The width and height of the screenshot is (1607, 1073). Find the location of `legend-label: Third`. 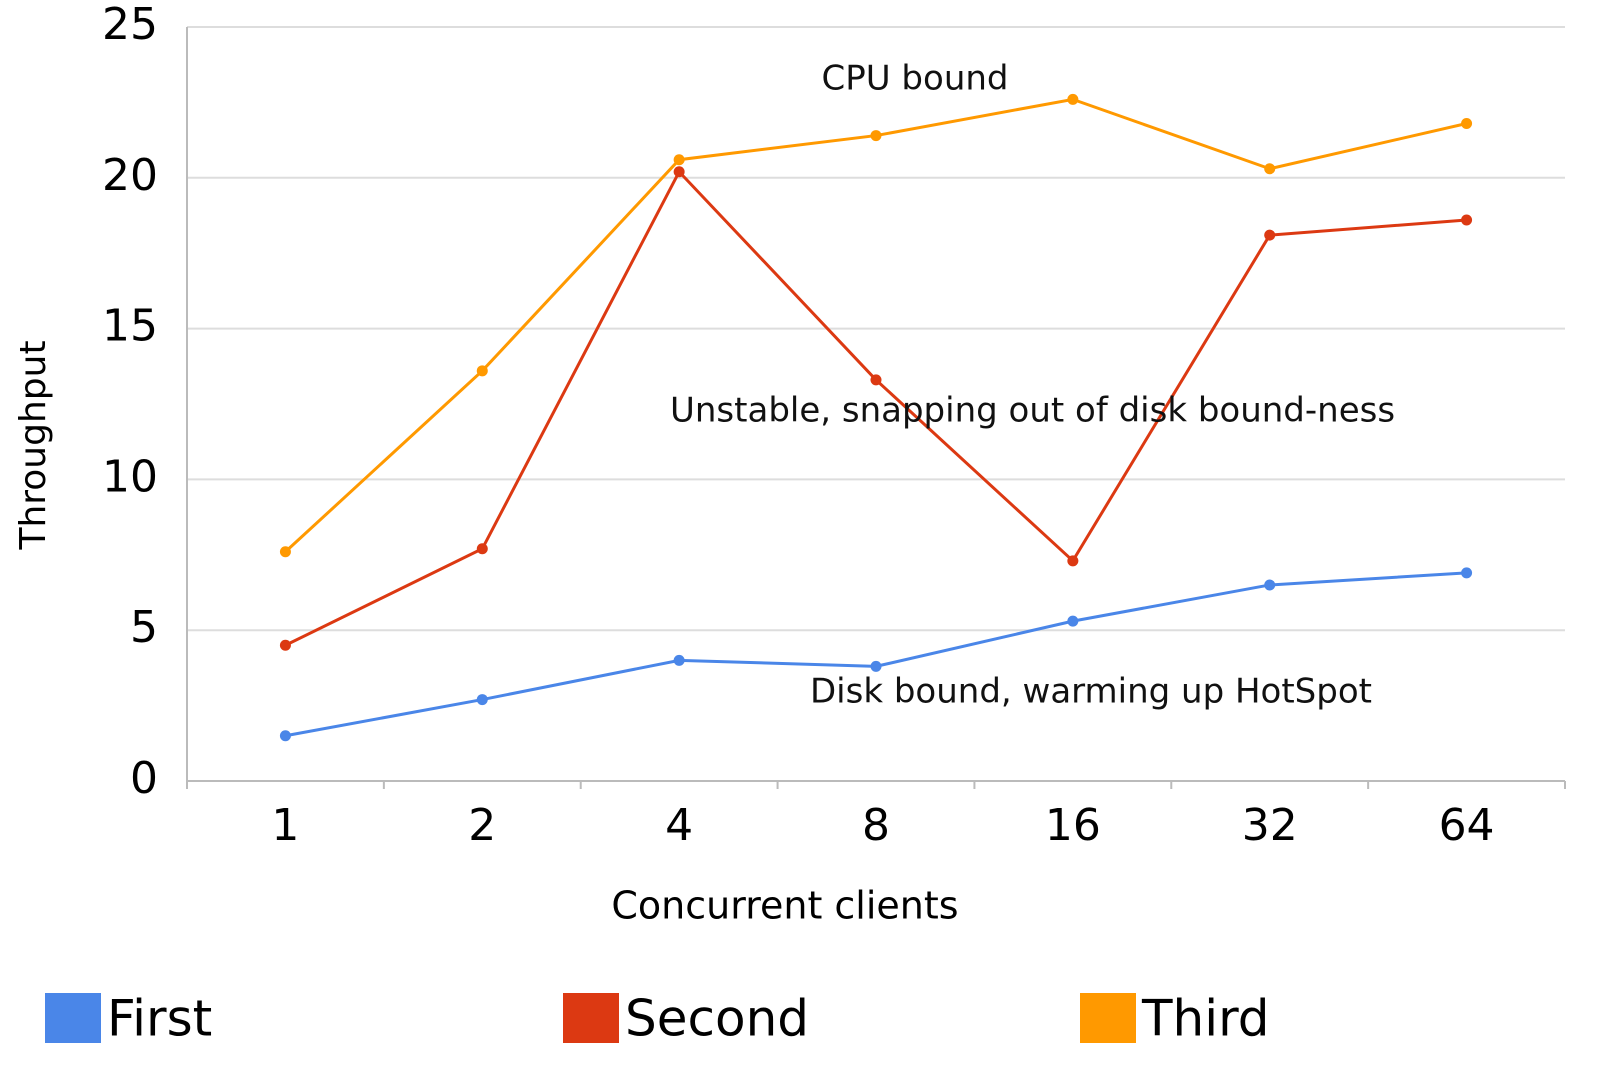

legend-label: Third is located at coordinates (1205, 1019).